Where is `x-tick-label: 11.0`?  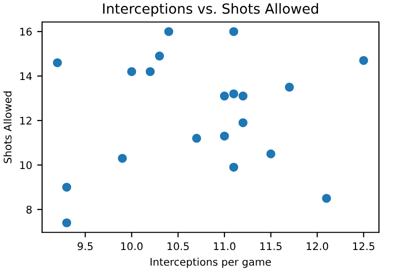 x-tick-label: 11.0 is located at coordinates (225, 246).